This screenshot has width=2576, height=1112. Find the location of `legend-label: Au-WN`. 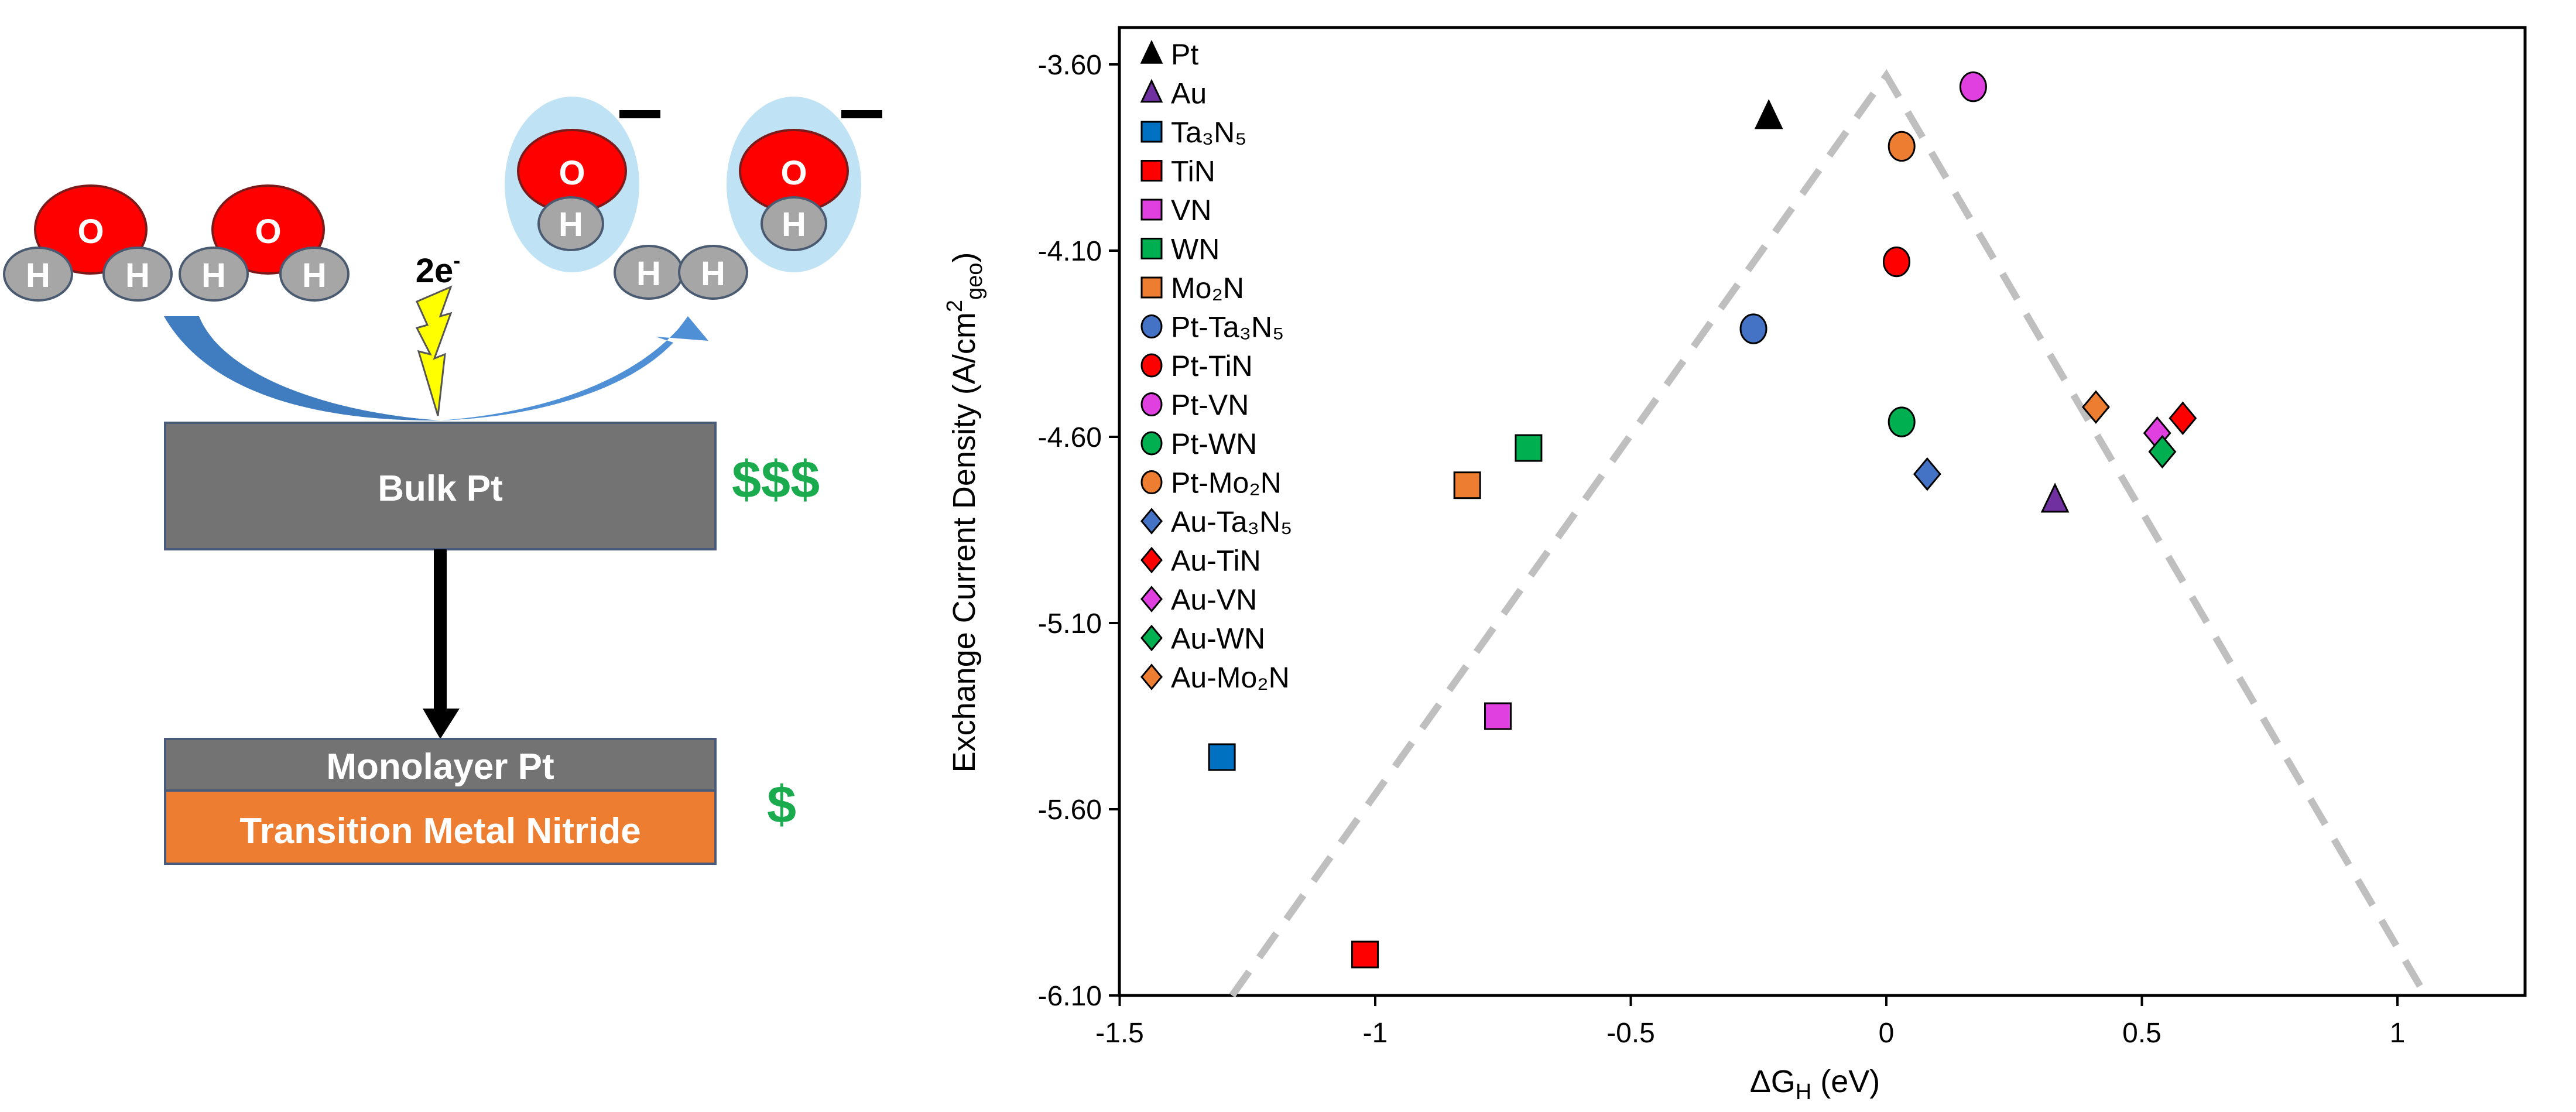

legend-label: Au-WN is located at coordinates (1218, 638).